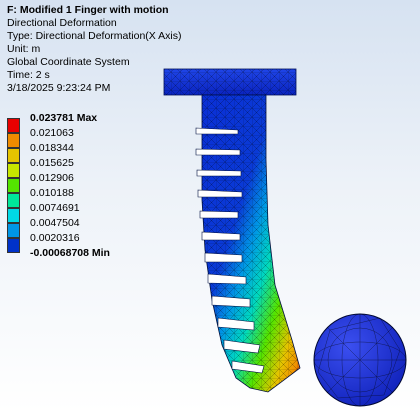  Describe the element at coordinates (52, 133) in the screenshot. I see `legend-value: 0.021063` at that location.